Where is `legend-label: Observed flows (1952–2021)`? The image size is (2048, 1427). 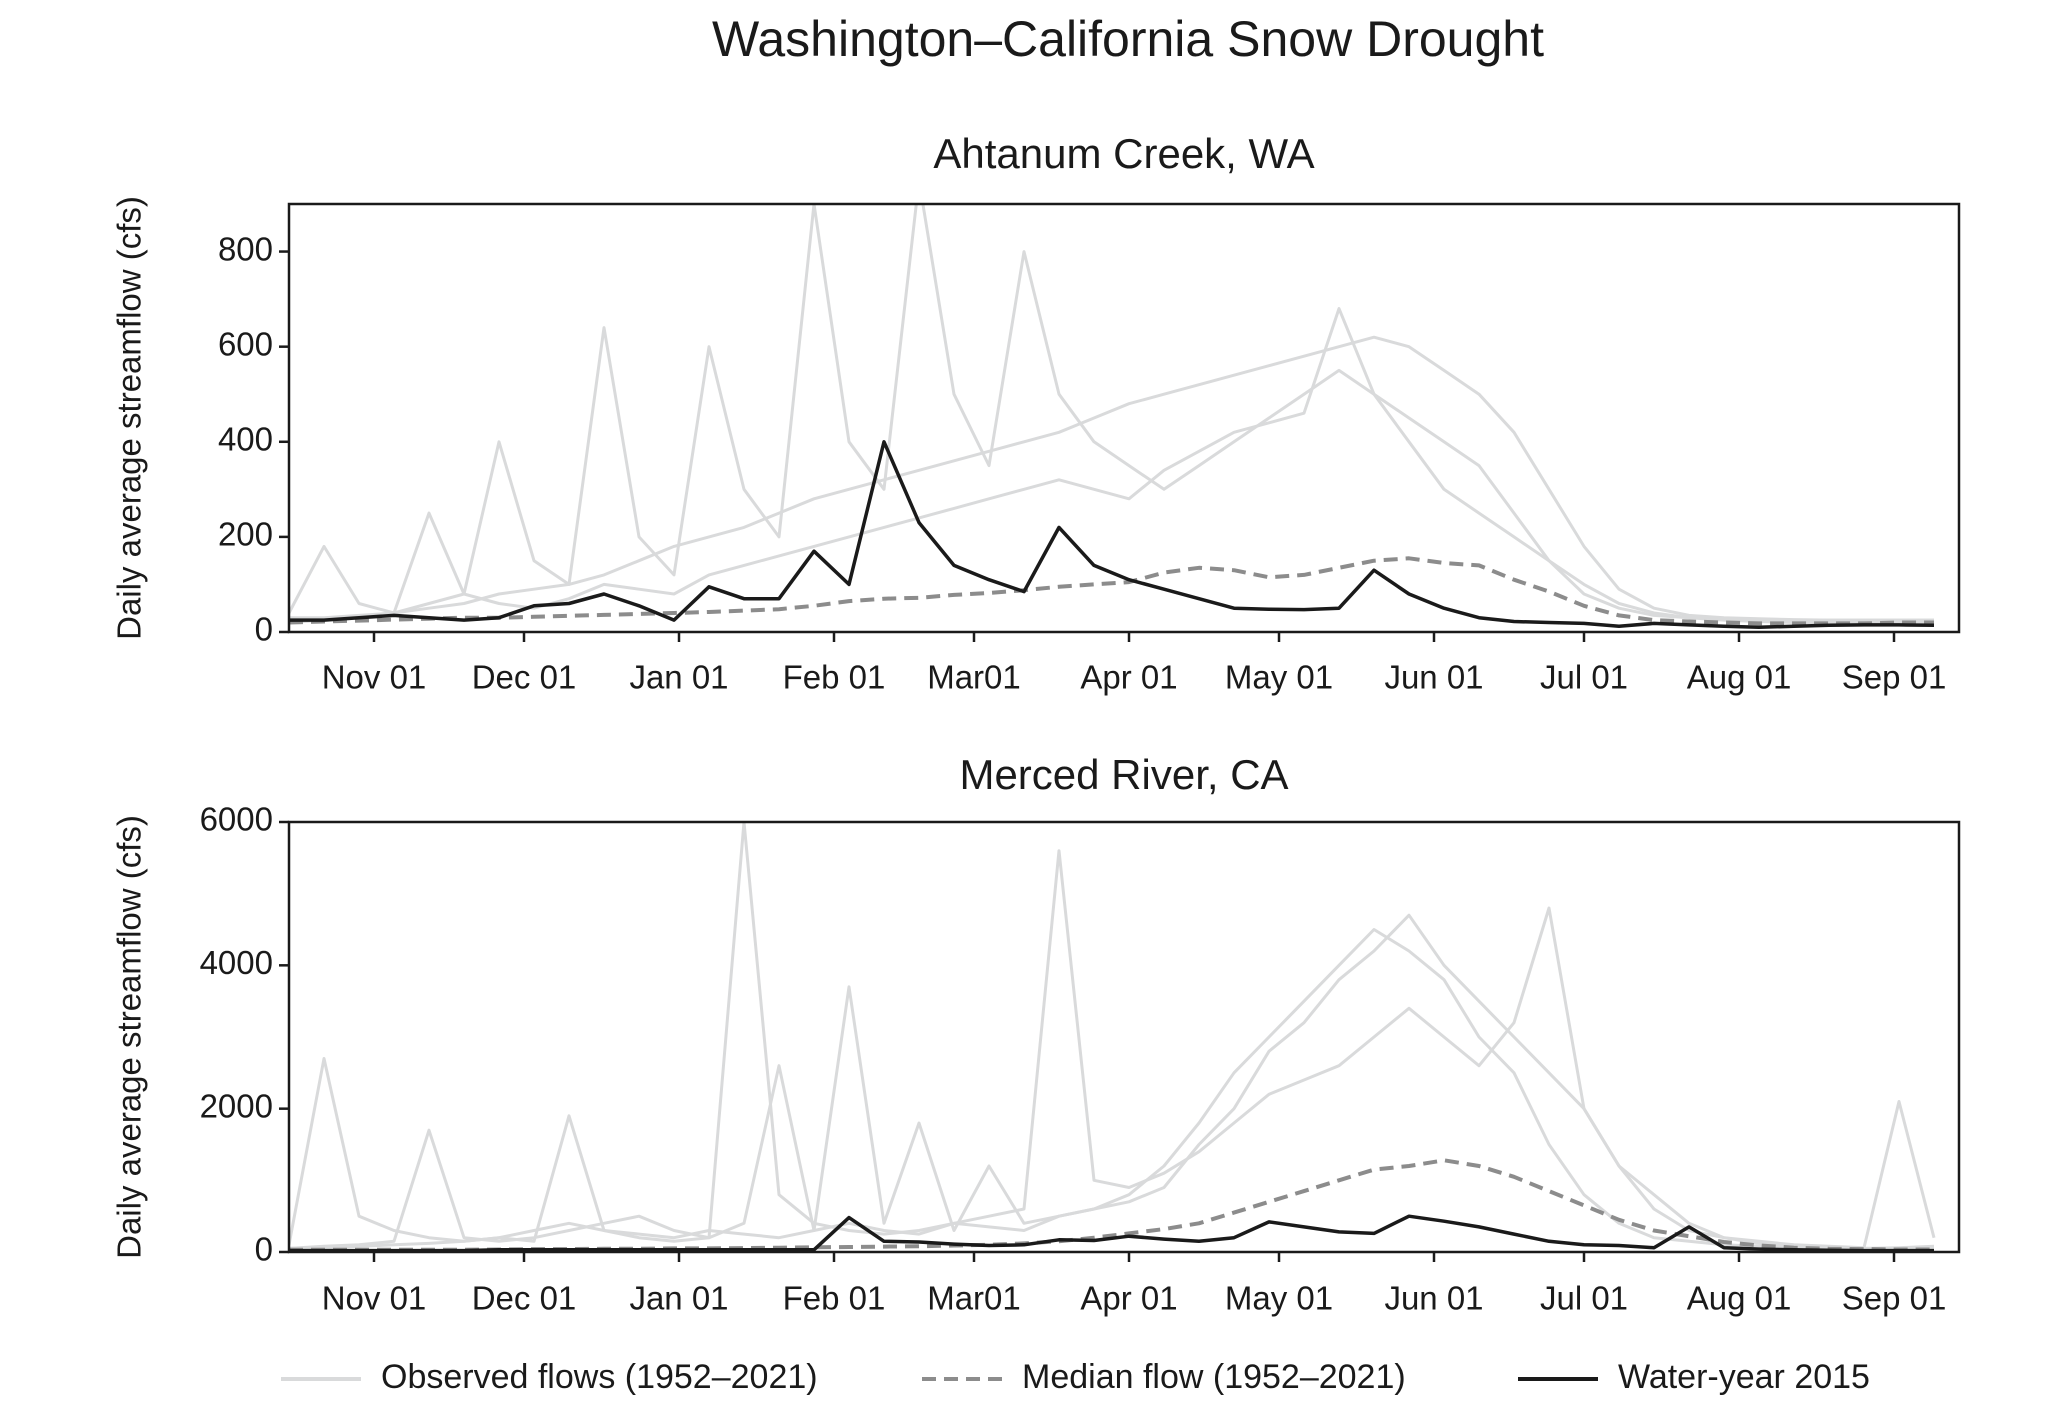 legend-label: Observed flows (1952–2021) is located at coordinates (599, 1377).